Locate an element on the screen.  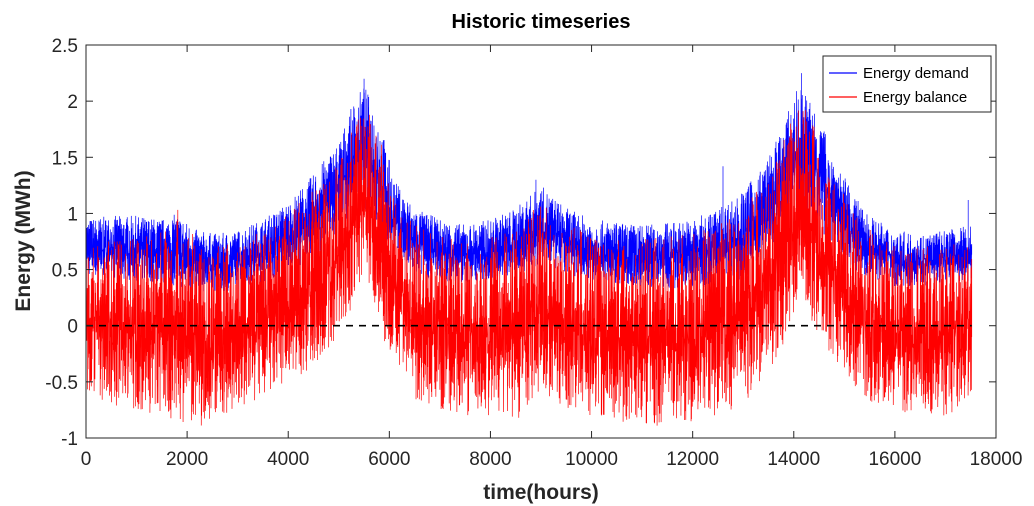
y-tick-label: 2.5 is located at coordinates (65, 46).